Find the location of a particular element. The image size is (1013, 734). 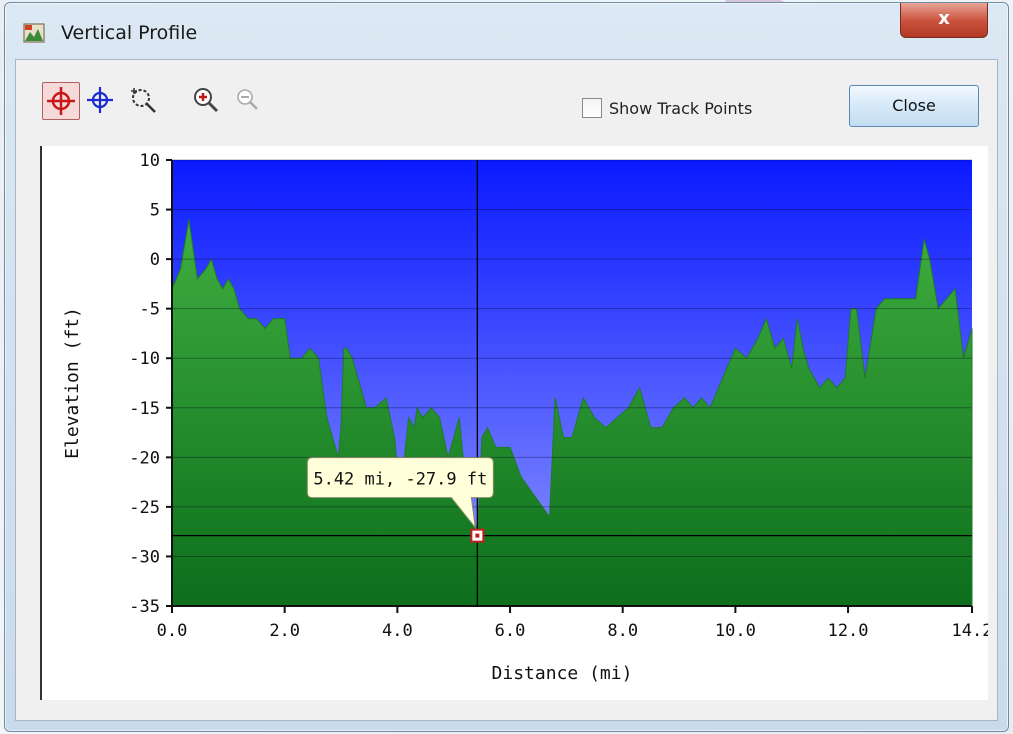

zoom-area-button is located at coordinates (144, 100).